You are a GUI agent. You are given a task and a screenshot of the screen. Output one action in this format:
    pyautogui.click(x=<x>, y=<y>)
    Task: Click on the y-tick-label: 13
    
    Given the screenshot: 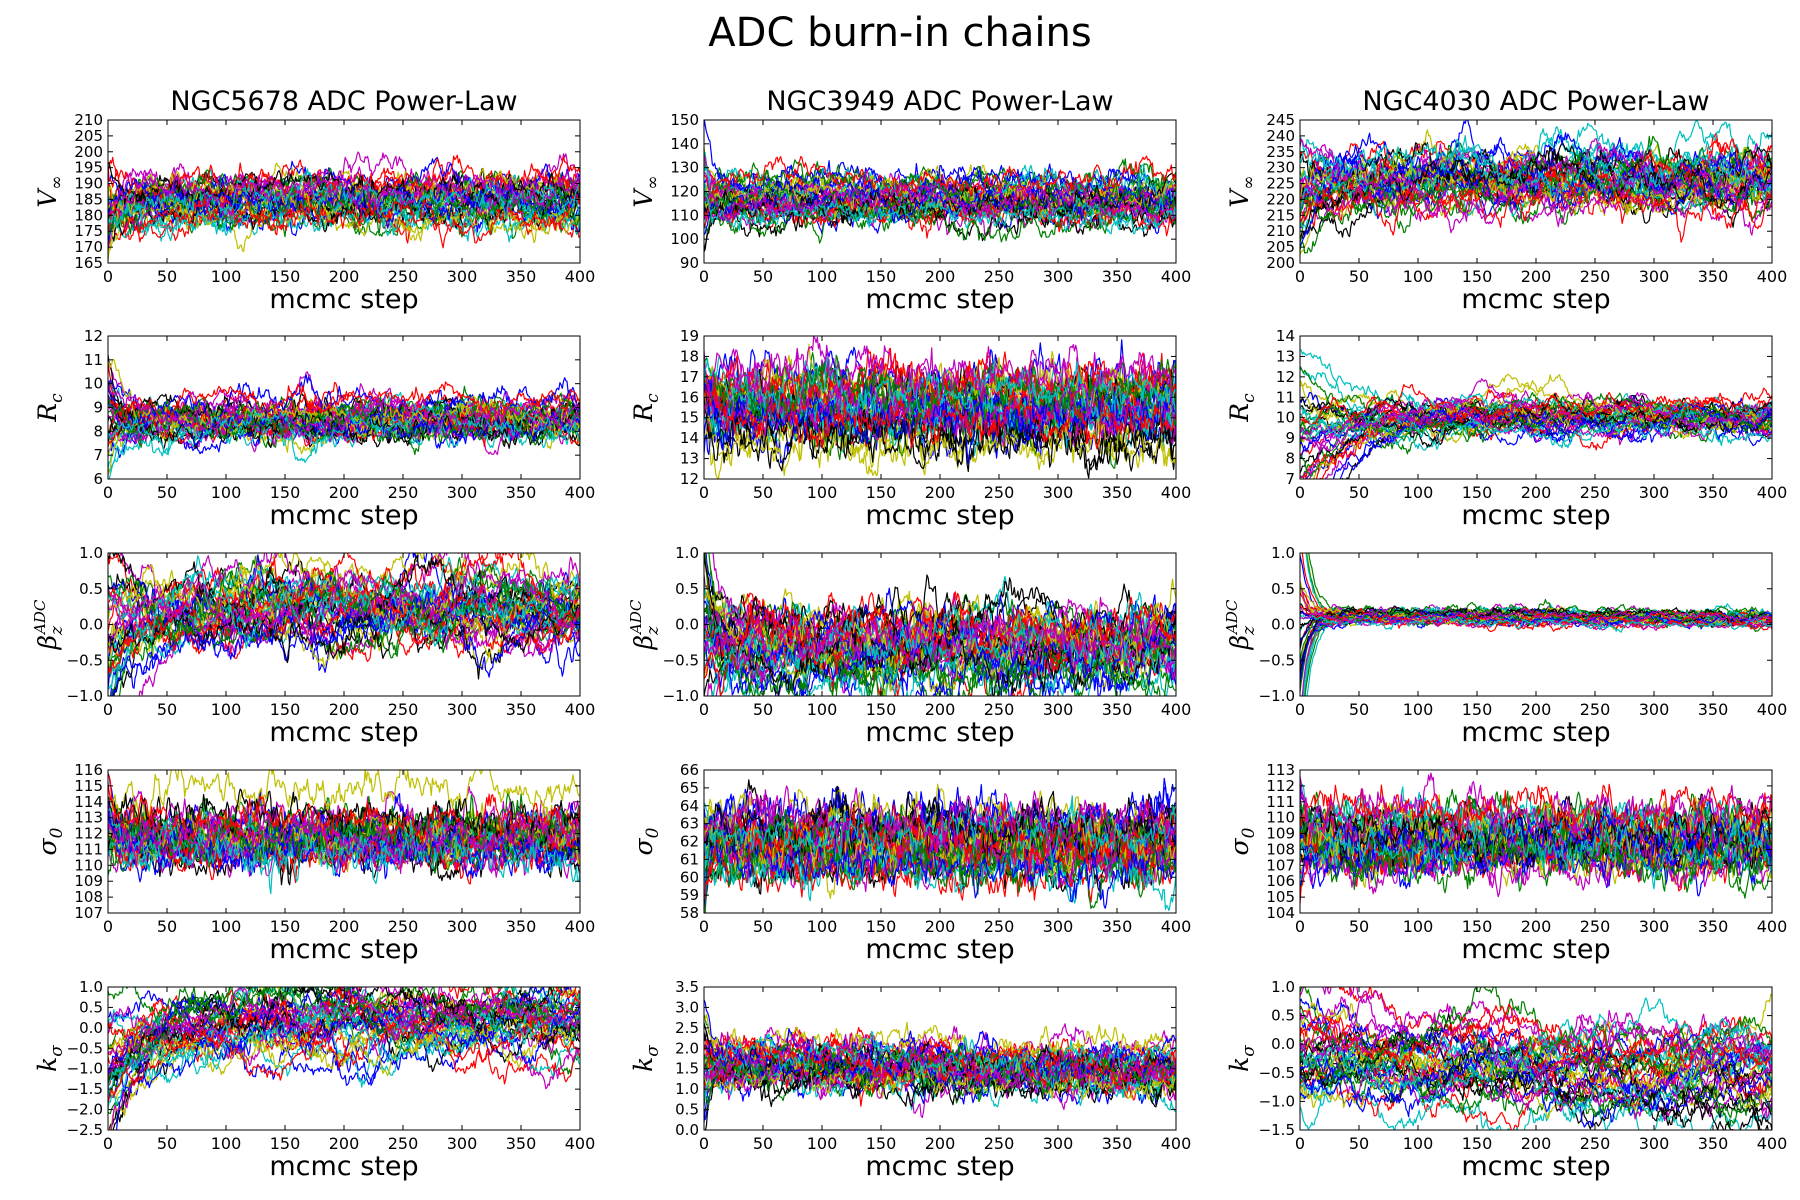 What is the action you would take?
    pyautogui.click(x=689, y=459)
    